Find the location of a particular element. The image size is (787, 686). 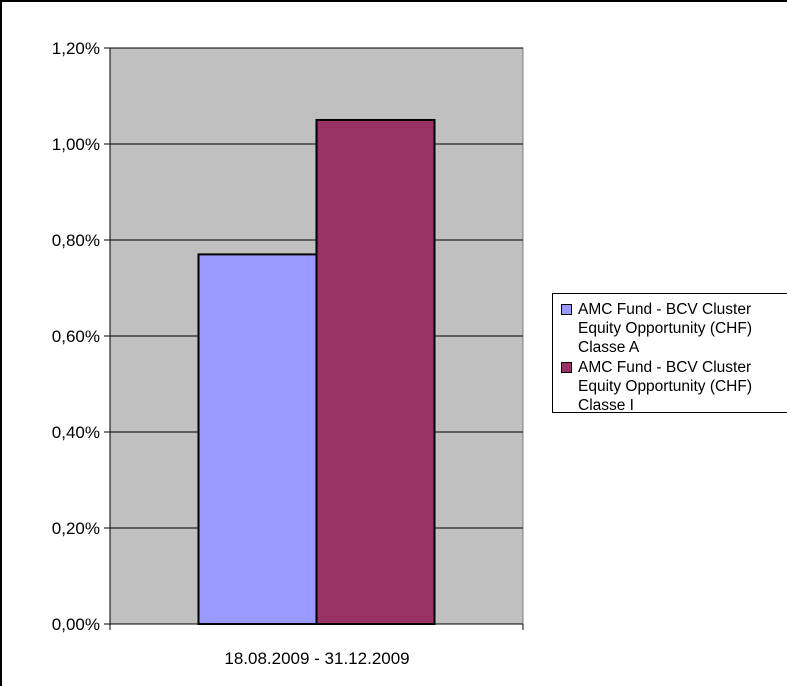

y-tick-label: 0,80% is located at coordinates (76, 240).